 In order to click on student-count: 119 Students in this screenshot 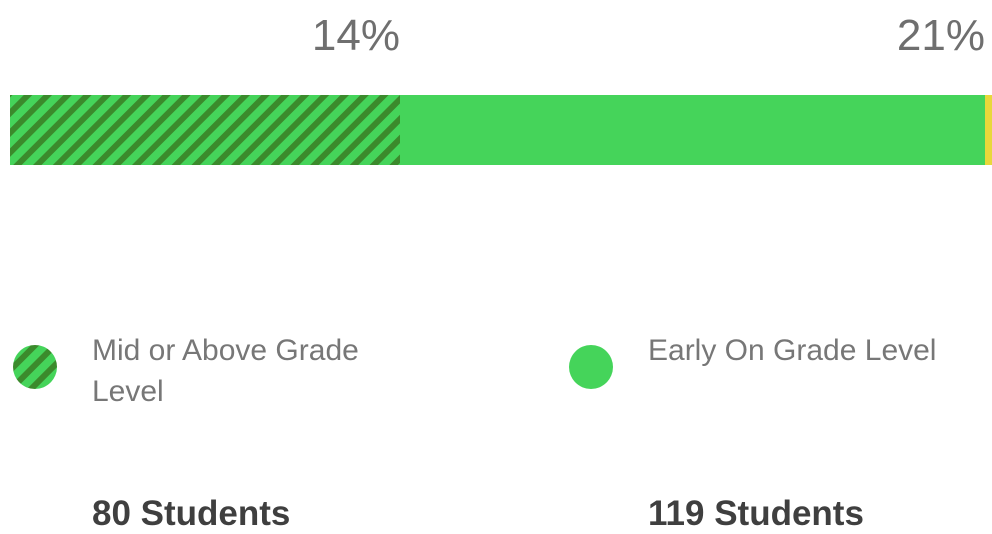, I will do `click(756, 513)`.